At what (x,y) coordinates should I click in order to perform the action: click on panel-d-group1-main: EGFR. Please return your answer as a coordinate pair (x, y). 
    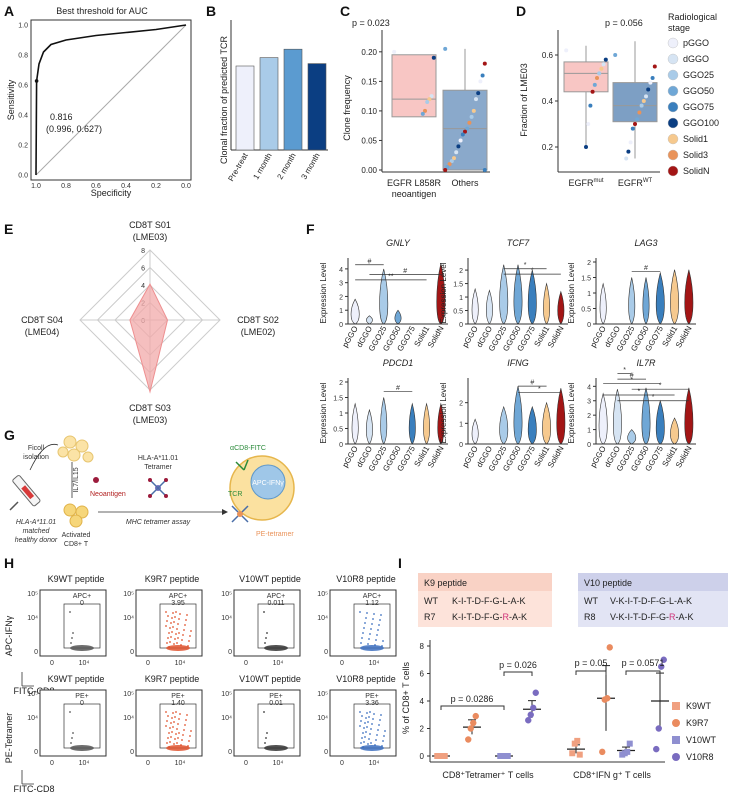
    Looking at the image, I should click on (581, 183).